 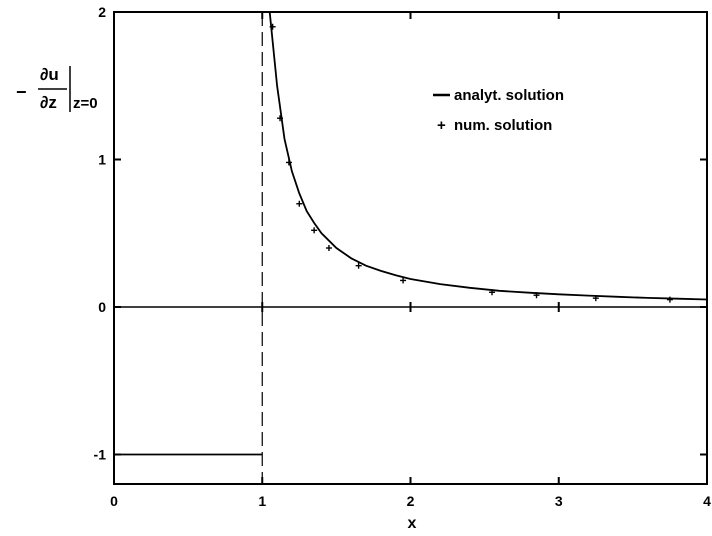 What do you see at coordinates (114, 501) in the screenshot?
I see `x-tick-label: 0` at bounding box center [114, 501].